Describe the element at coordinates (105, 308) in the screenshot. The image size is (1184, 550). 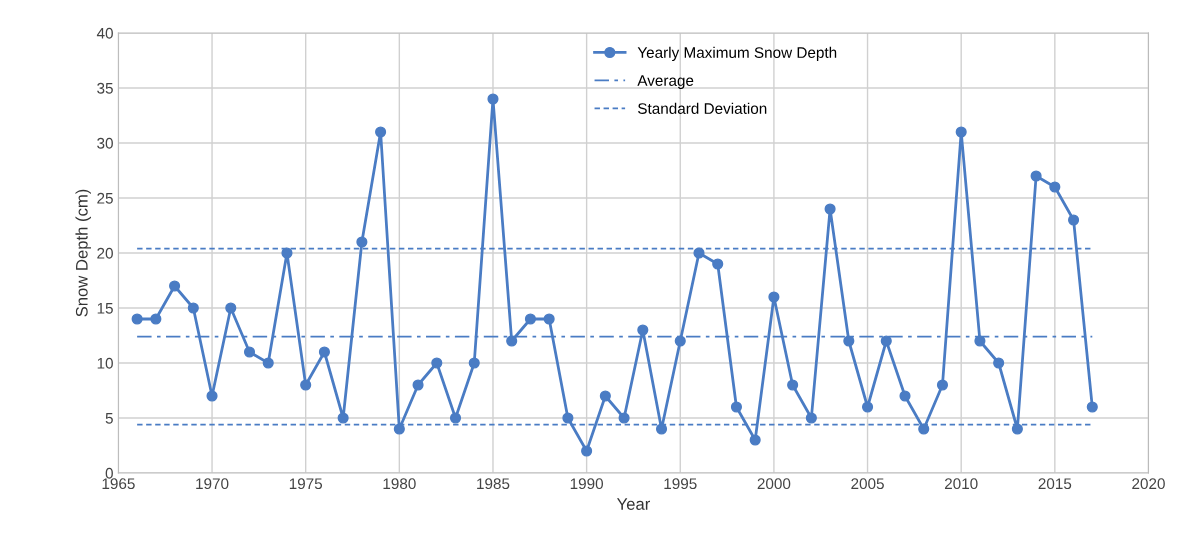
I see `y-tick-label: 15` at that location.